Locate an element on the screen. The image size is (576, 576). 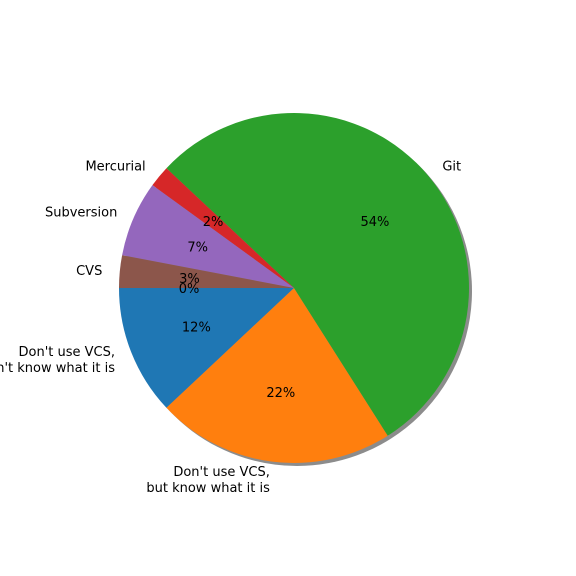
slice-percent-label: 54% is located at coordinates (374, 222).